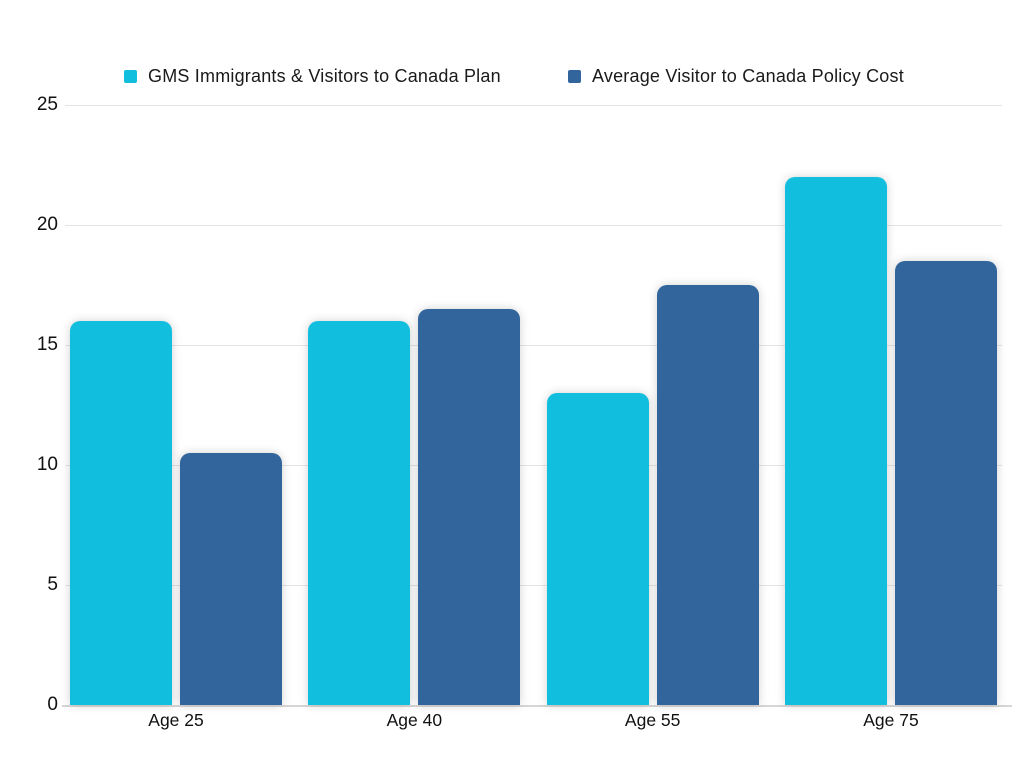 This screenshot has width=1024, height=768. I want to click on legend-item-average-policy-cost: Average Visitor to Canada Policy Cost, so click(736, 76).